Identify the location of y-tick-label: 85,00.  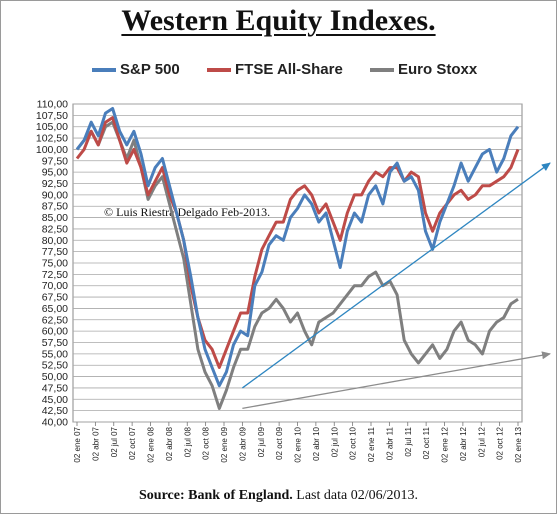
(55, 218).